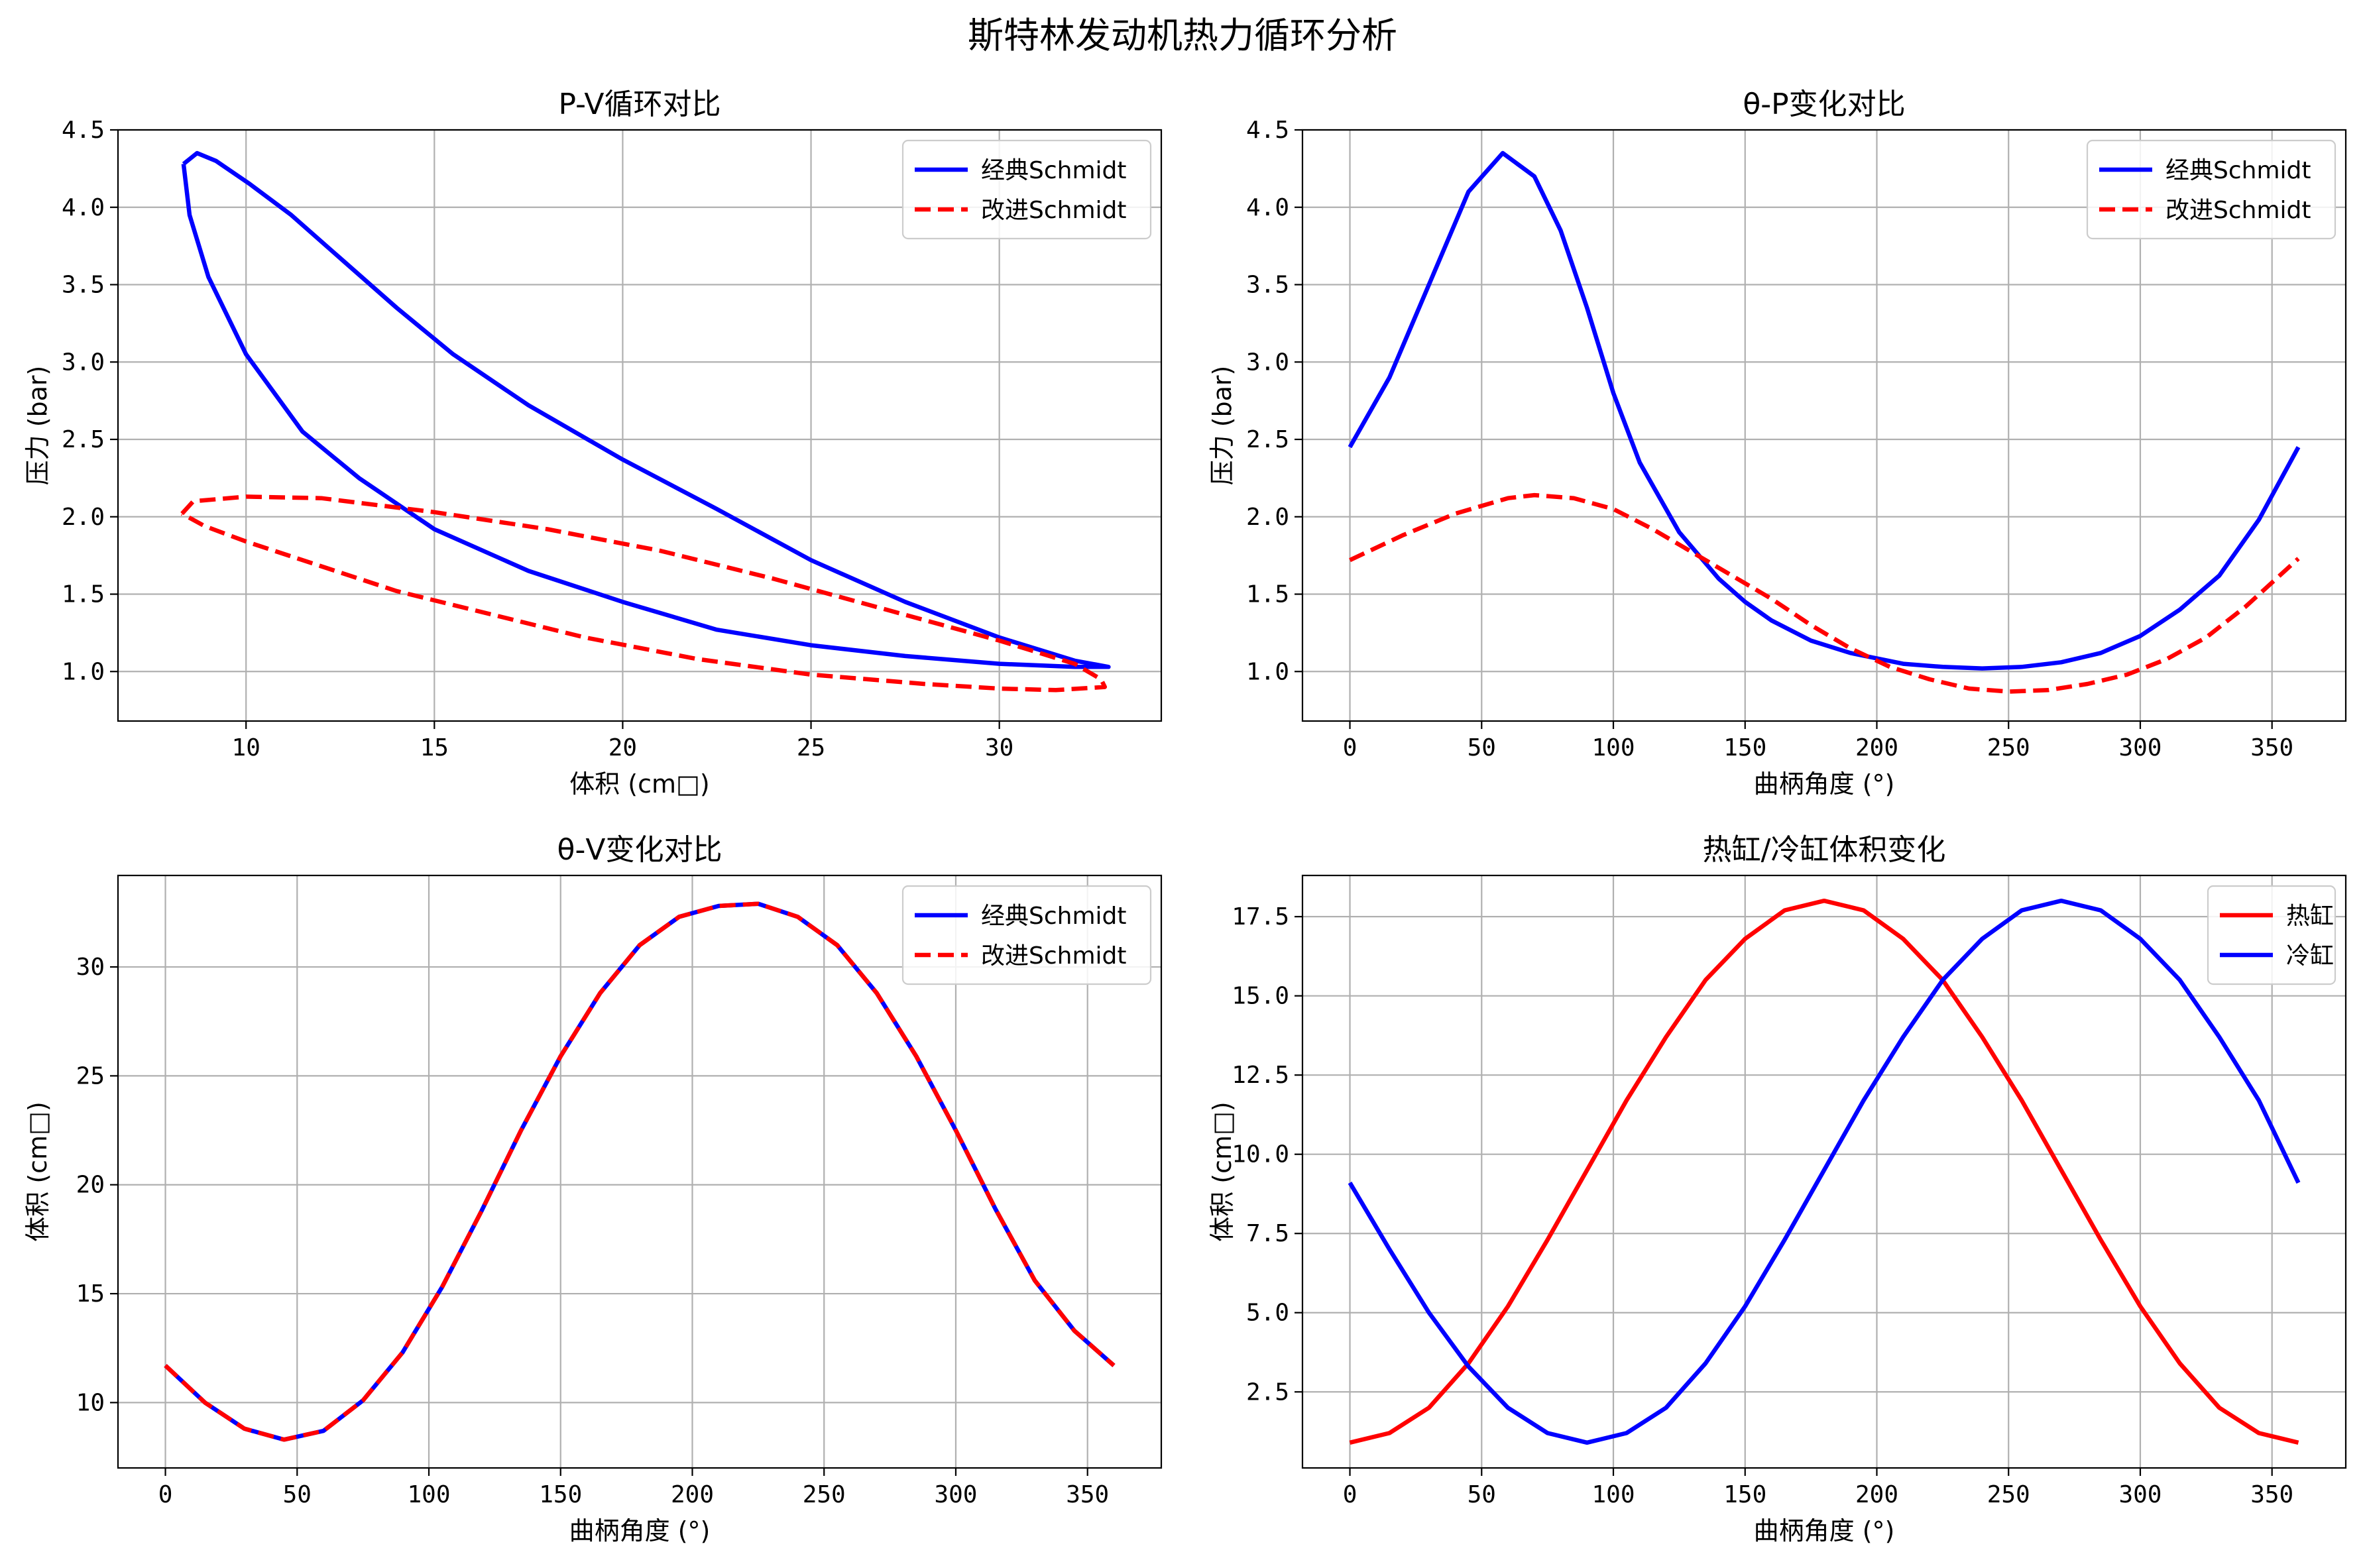 Image resolution: width=2365 pixels, height=1568 pixels. I want to click on y-tick-label: 30, so click(90, 968).